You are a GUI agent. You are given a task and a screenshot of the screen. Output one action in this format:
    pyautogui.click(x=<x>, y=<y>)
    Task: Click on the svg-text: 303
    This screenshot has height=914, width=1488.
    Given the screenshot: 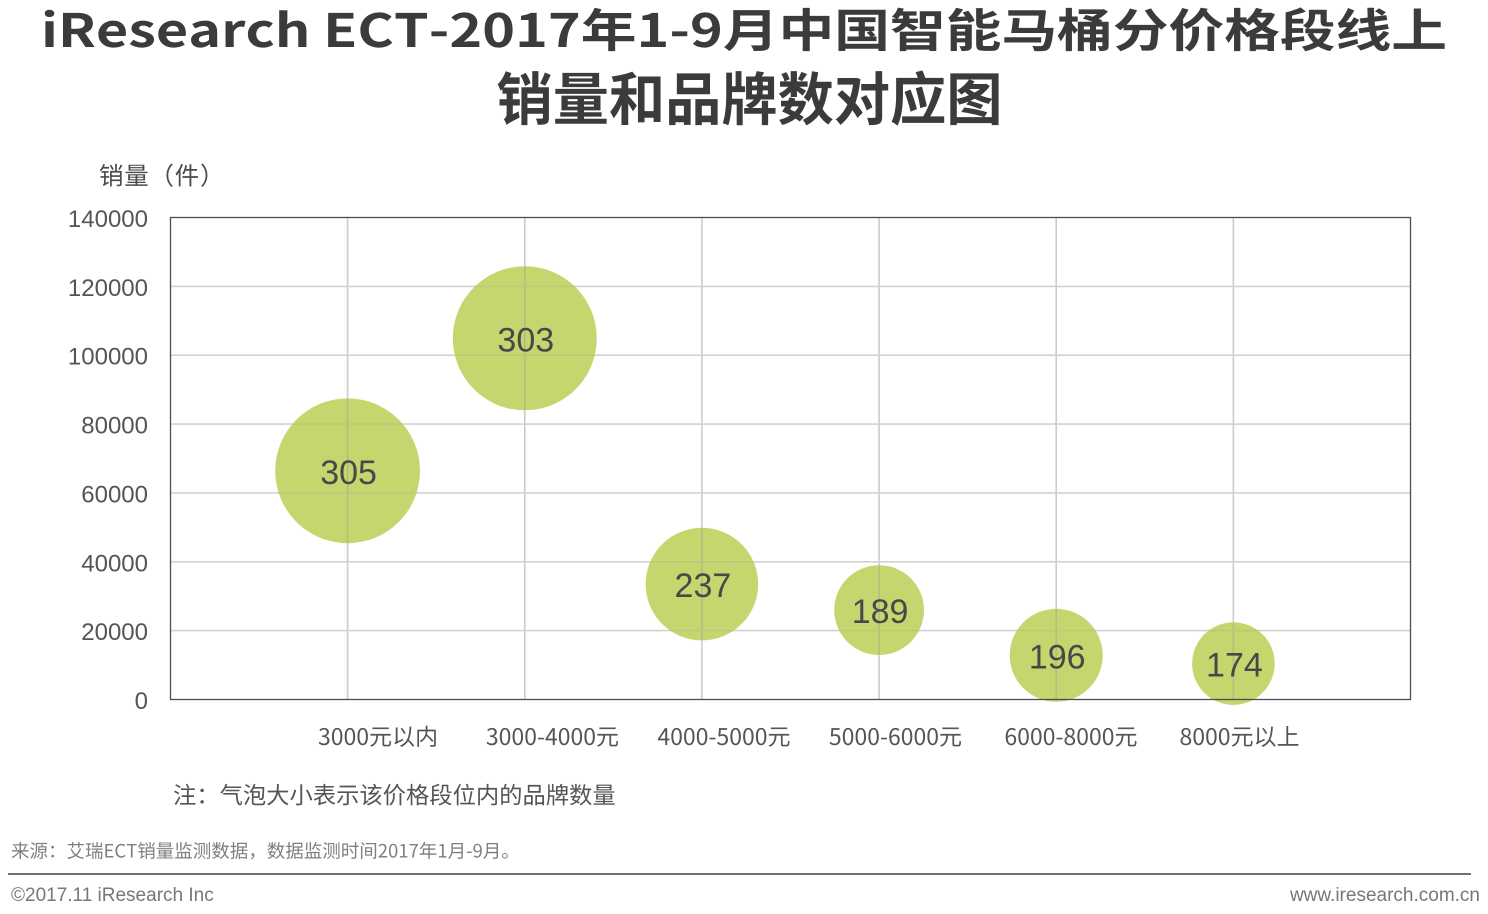 What is the action you would take?
    pyautogui.click(x=525, y=340)
    